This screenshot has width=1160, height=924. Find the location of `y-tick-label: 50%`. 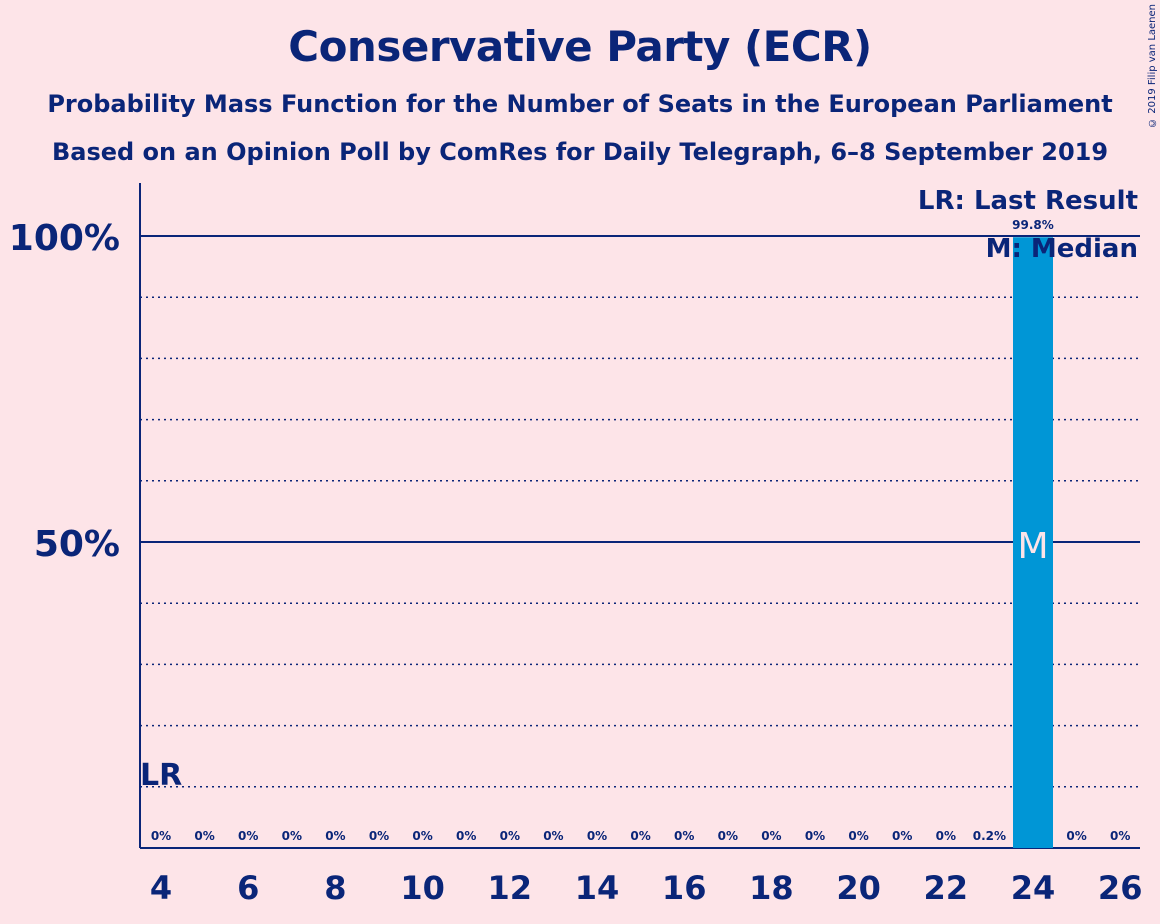

y-tick-label: 50% is located at coordinates (77, 544).